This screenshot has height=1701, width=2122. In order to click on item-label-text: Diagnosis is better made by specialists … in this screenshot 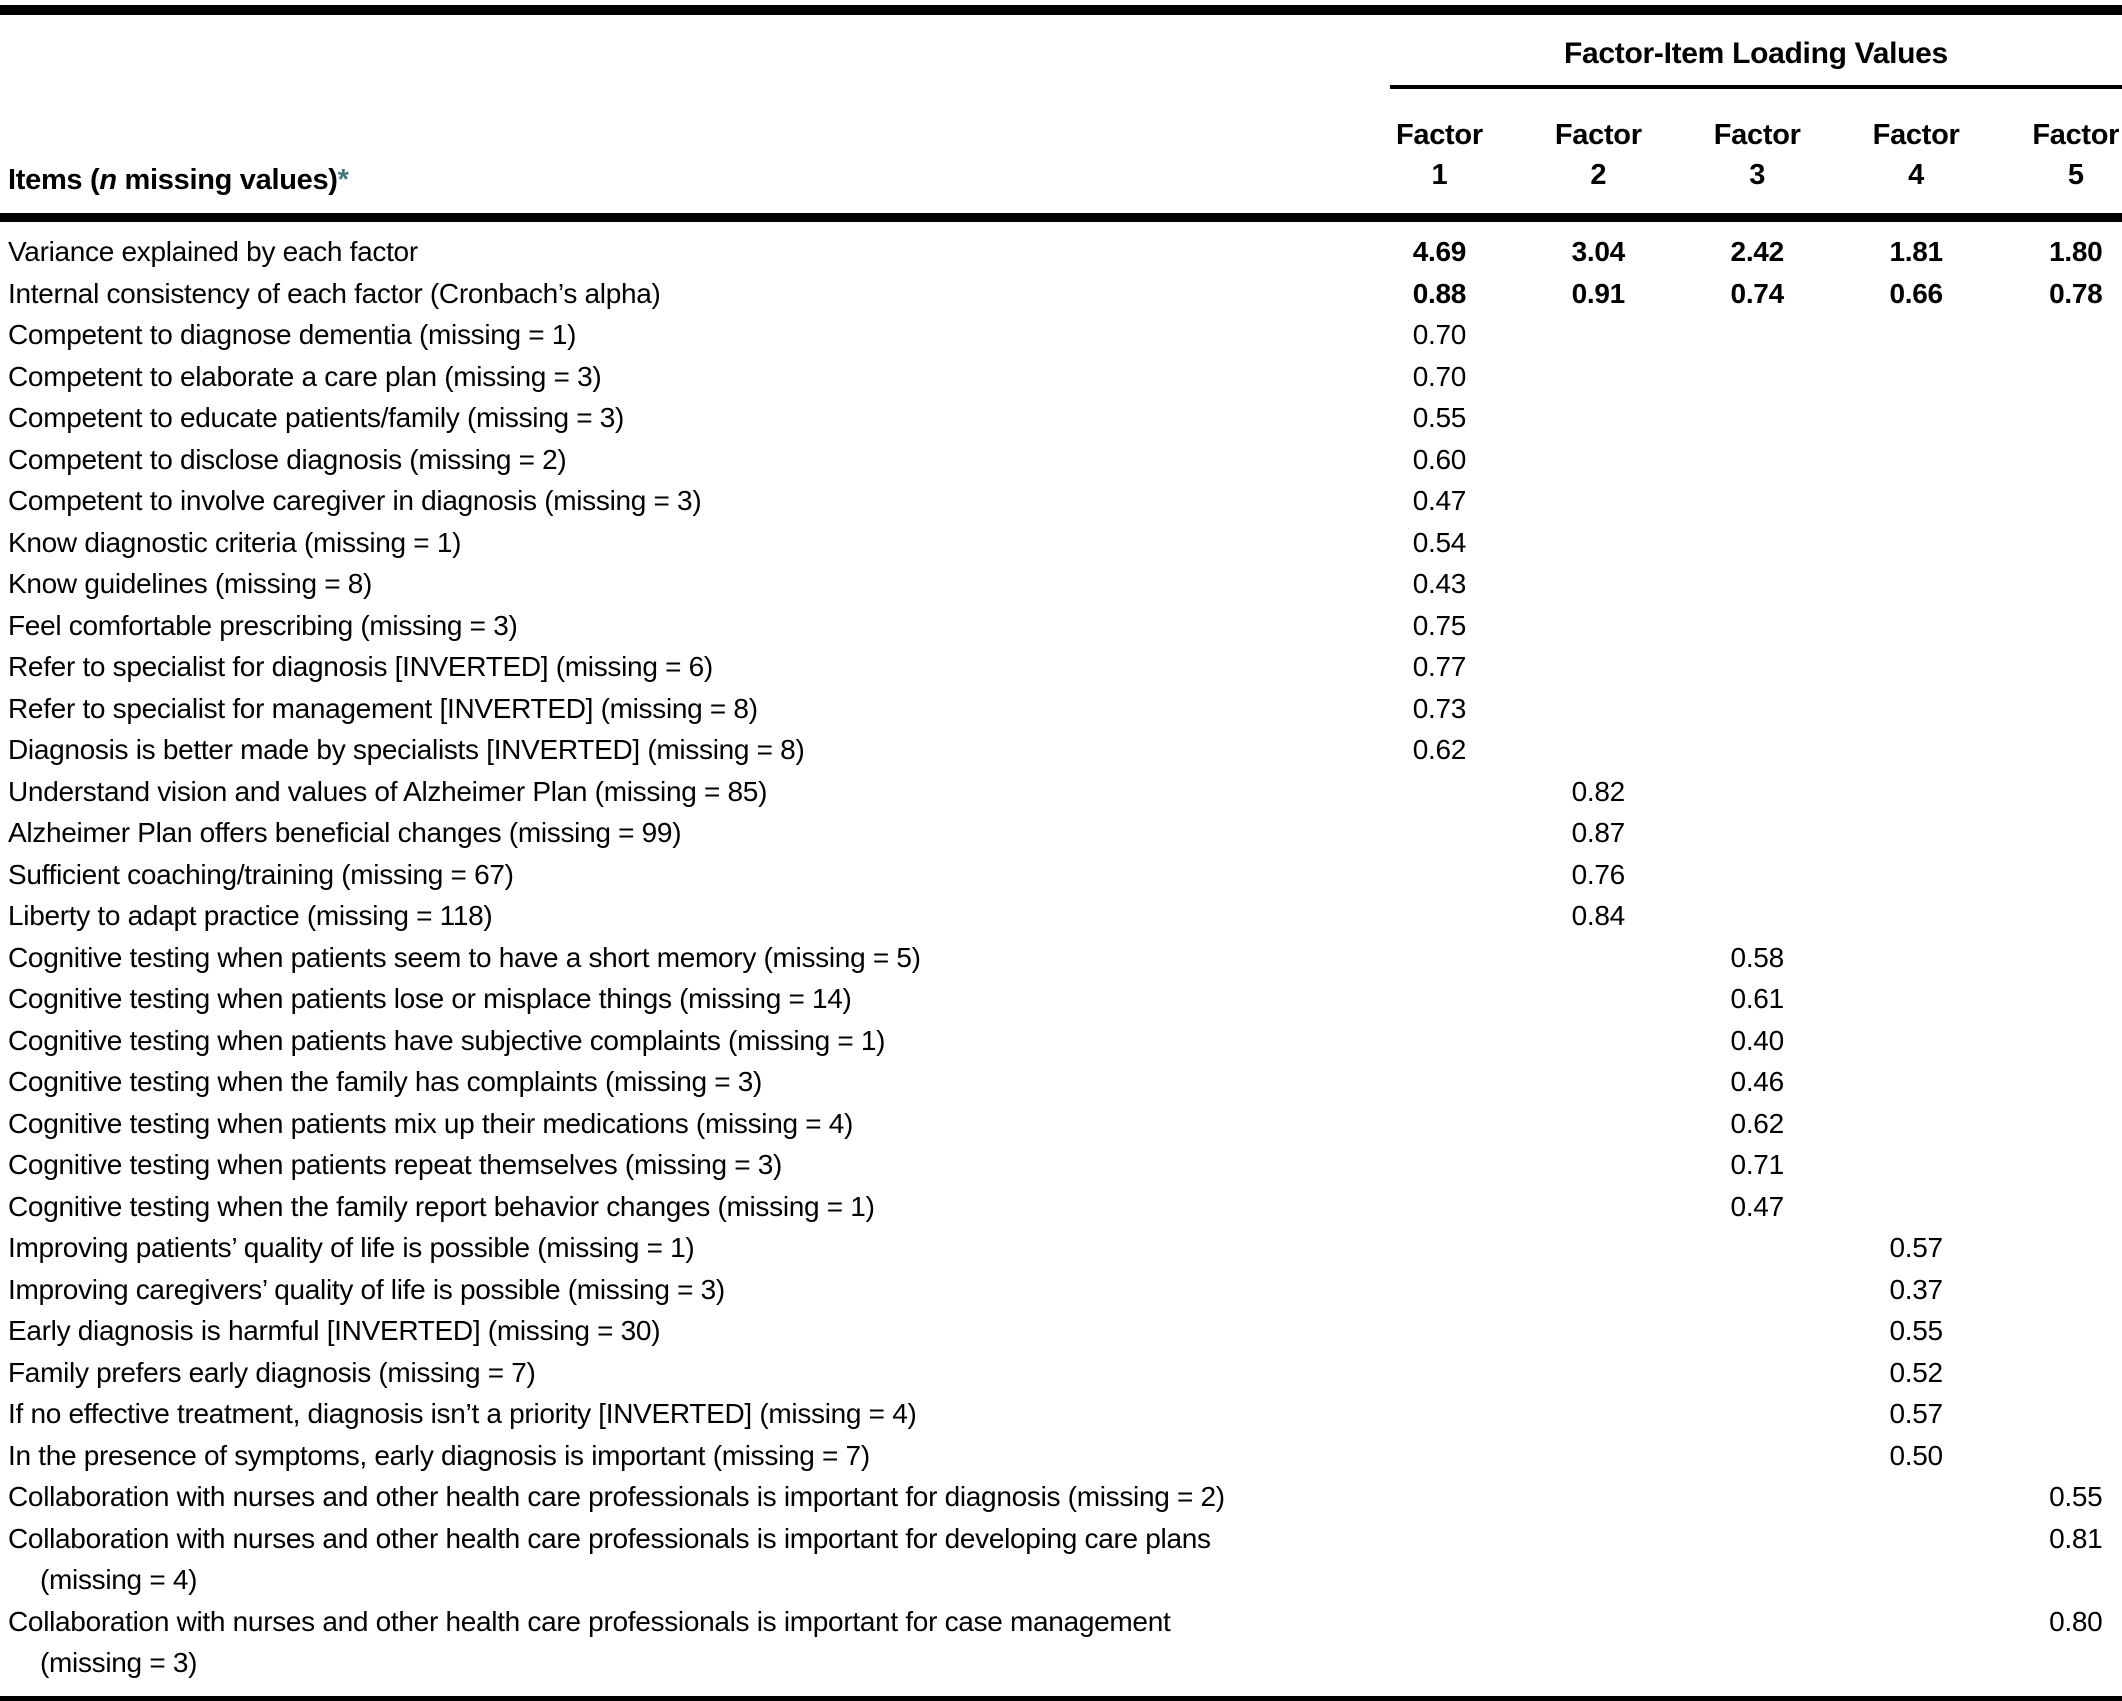, I will do `click(406, 749)`.